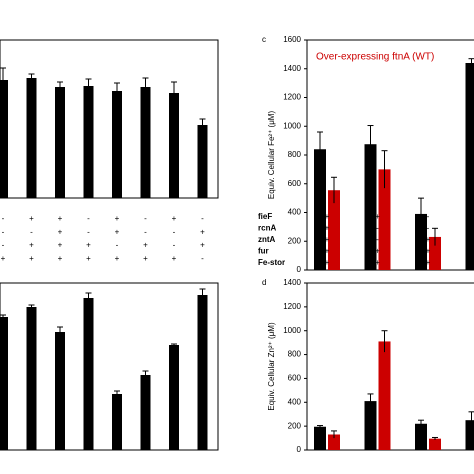 Image resolution: width=474 pixels, height=474 pixels. Describe the element at coordinates (264, 282) in the screenshot. I see `panel-label: d` at that location.